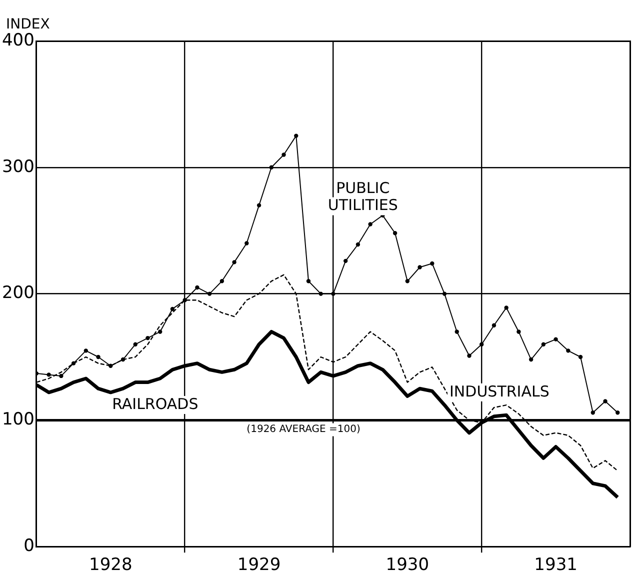 Image resolution: width=640 pixels, height=579 pixels. I want to click on y-axis-title: INDEX, so click(28, 24).